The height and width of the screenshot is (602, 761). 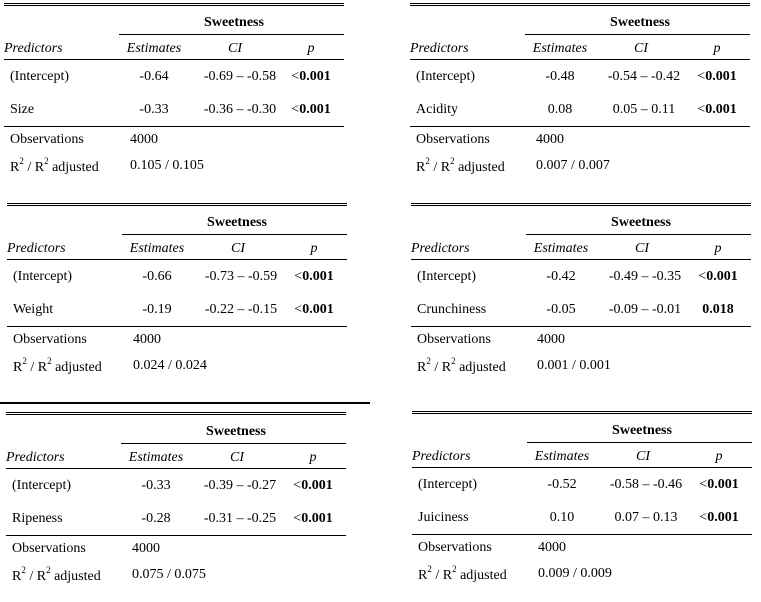 I want to click on estimate-value: -0.66, so click(x=157, y=276).